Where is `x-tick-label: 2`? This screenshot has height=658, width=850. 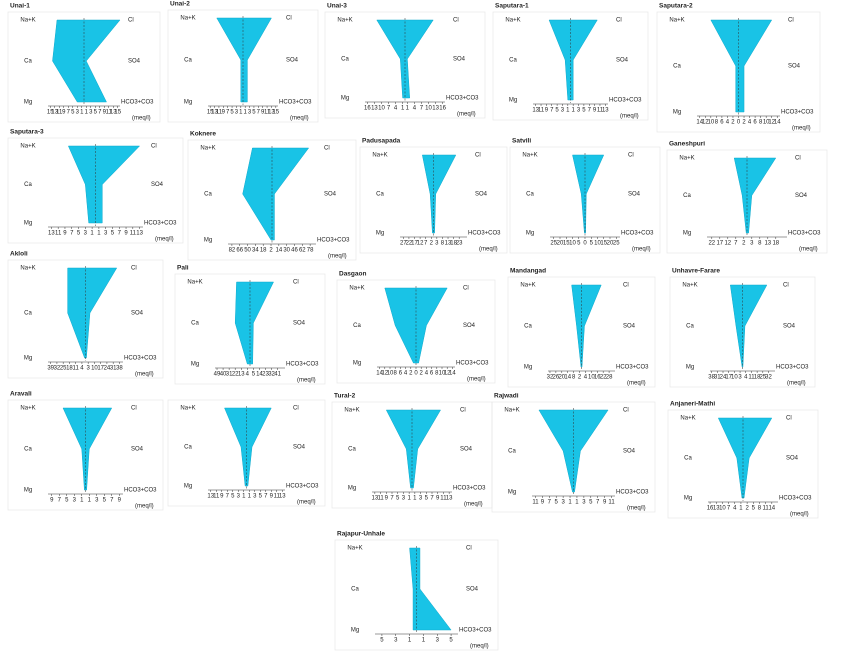
x-tick-label: 2 is located at coordinates (747, 509).